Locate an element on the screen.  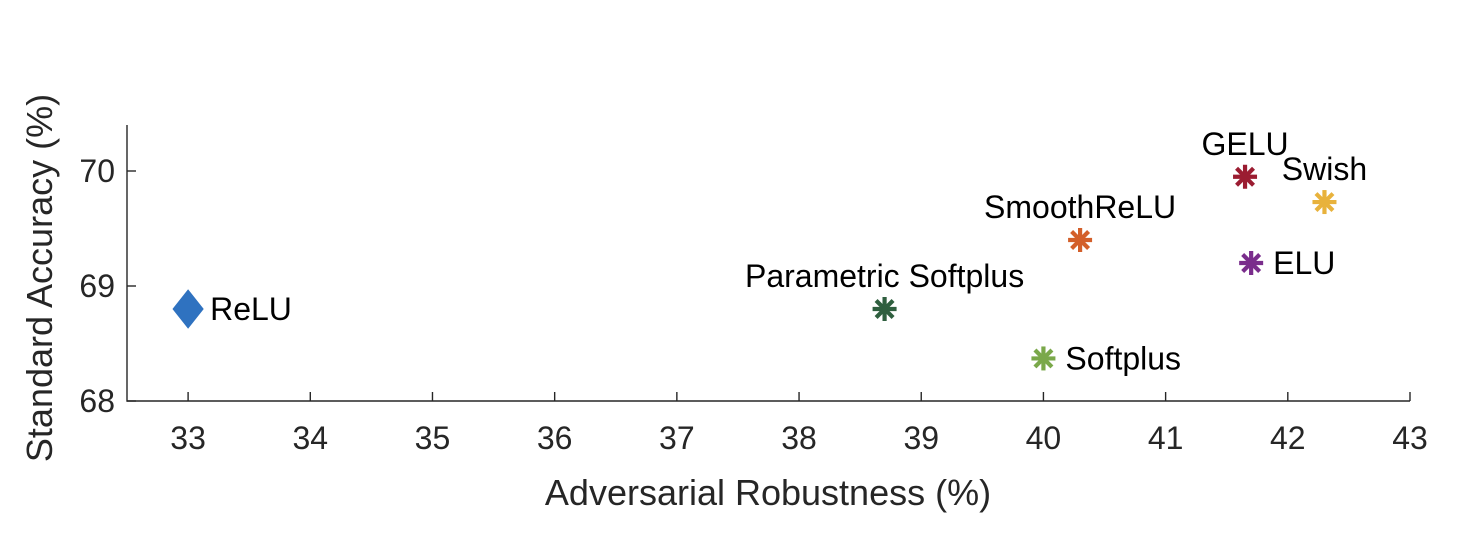
label-gelu: GELU is located at coordinates (1244, 144).